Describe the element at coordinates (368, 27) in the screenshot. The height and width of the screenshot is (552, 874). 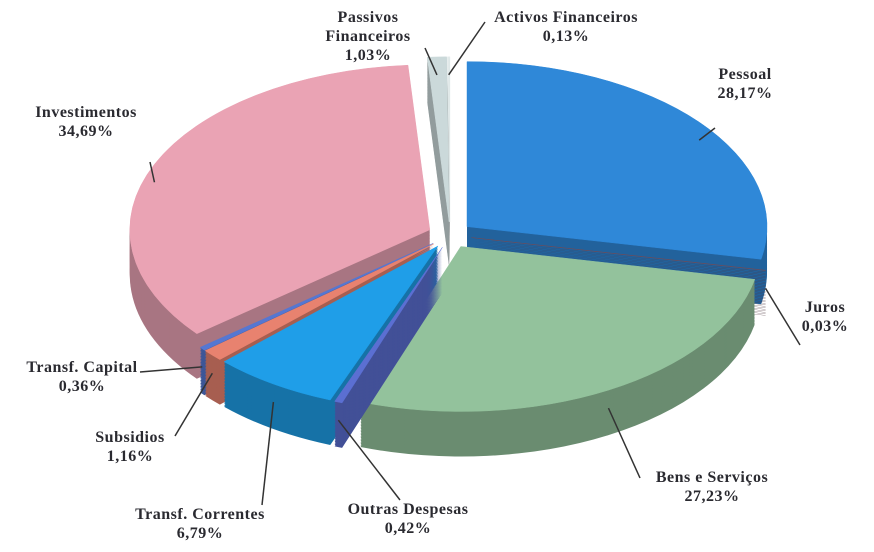
I see `category-name: Passivos Financeiros` at that location.